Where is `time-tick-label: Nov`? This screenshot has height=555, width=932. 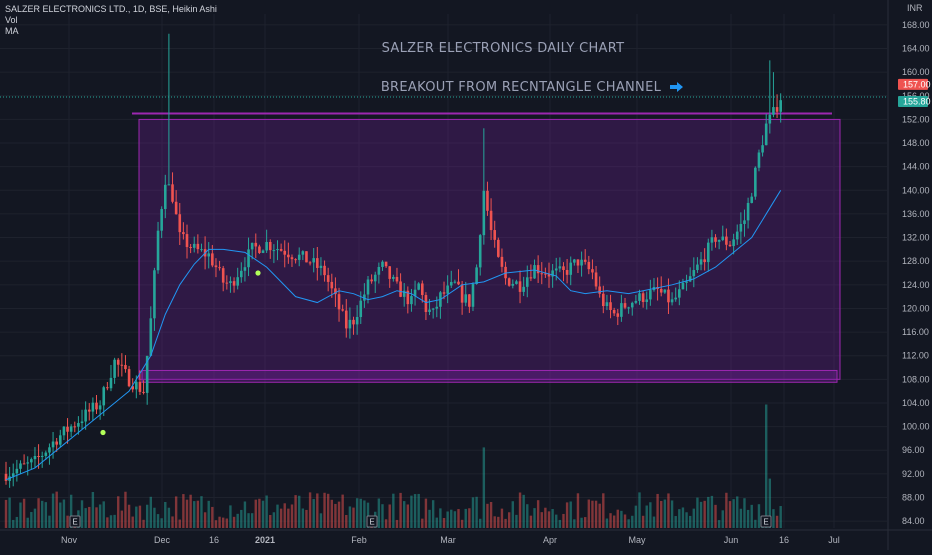 time-tick-label: Nov is located at coordinates (69, 540).